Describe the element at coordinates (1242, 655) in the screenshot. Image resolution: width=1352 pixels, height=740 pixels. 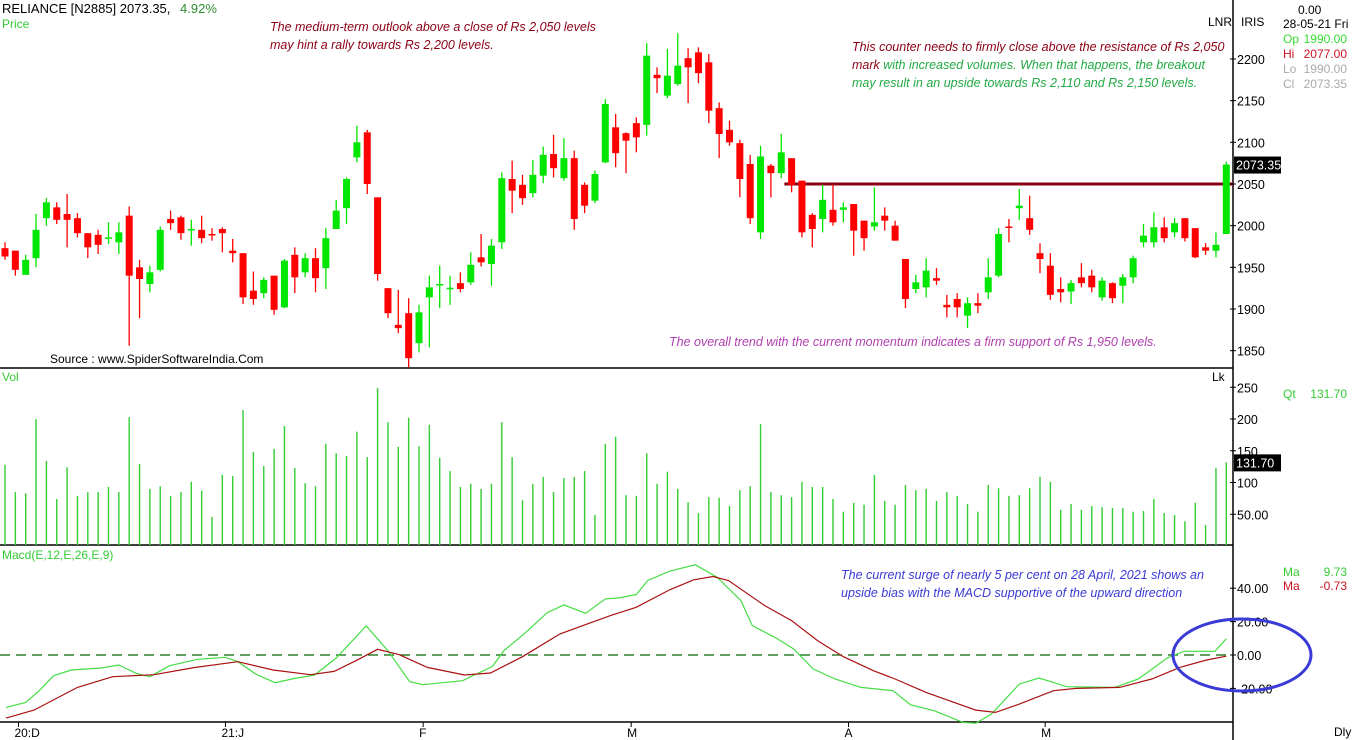
I see `highlight-ellipse` at that location.